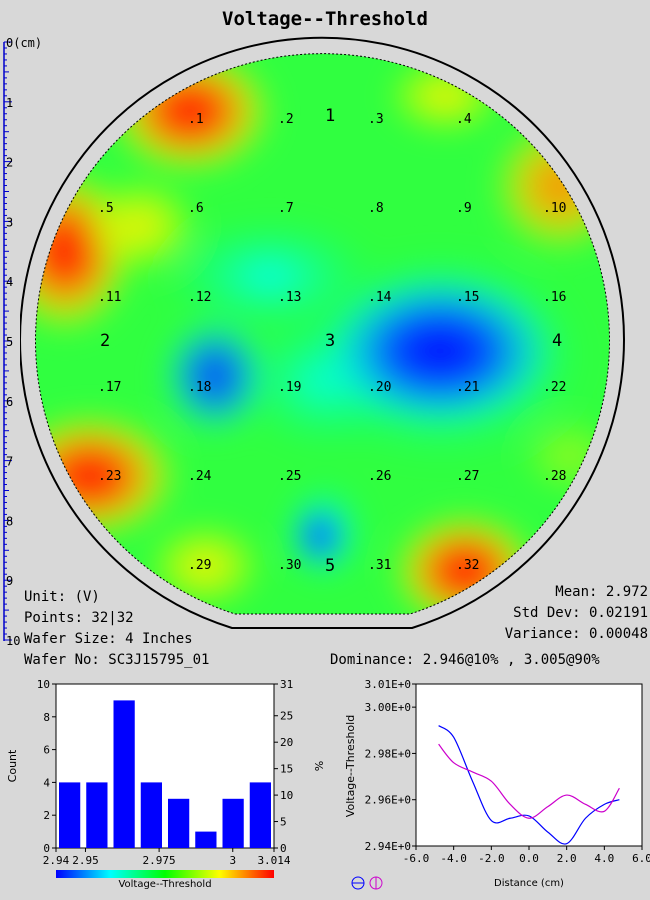 The height and width of the screenshot is (900, 650). What do you see at coordinates (350, 766) in the screenshot?
I see `line-ylabel: Voltage--Threshold` at bounding box center [350, 766].